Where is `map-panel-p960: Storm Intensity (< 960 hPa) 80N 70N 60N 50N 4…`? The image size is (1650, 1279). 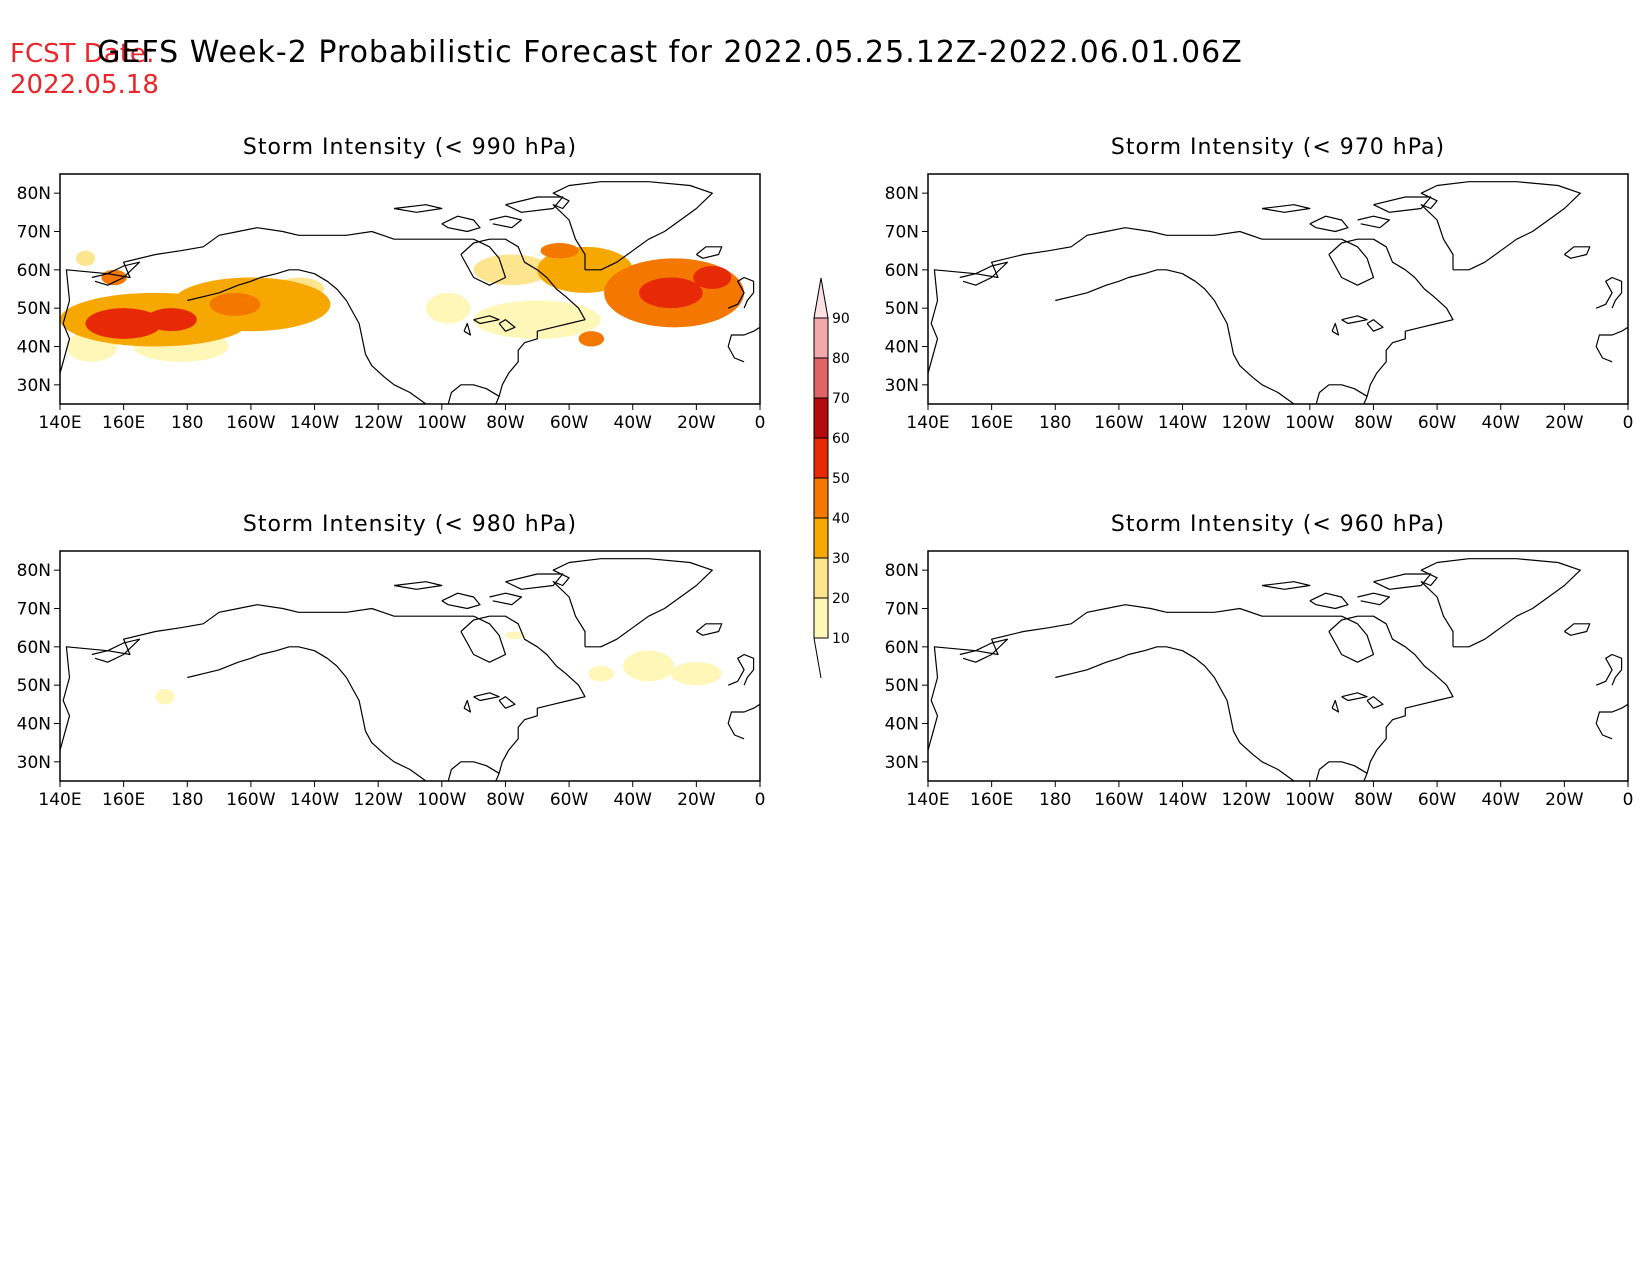
map-panel-p960: Storm Intensity (< 960 hPa) 80N 70N 60N 50N 4… is located at coordinates (1259, 661).